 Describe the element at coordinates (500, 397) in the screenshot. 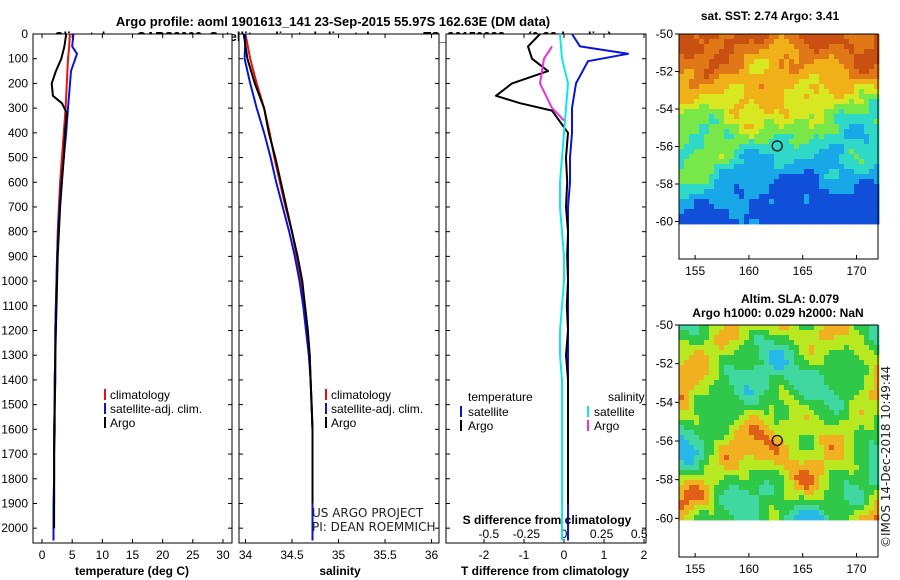

I see `legend-title-temperature: temperature` at that location.